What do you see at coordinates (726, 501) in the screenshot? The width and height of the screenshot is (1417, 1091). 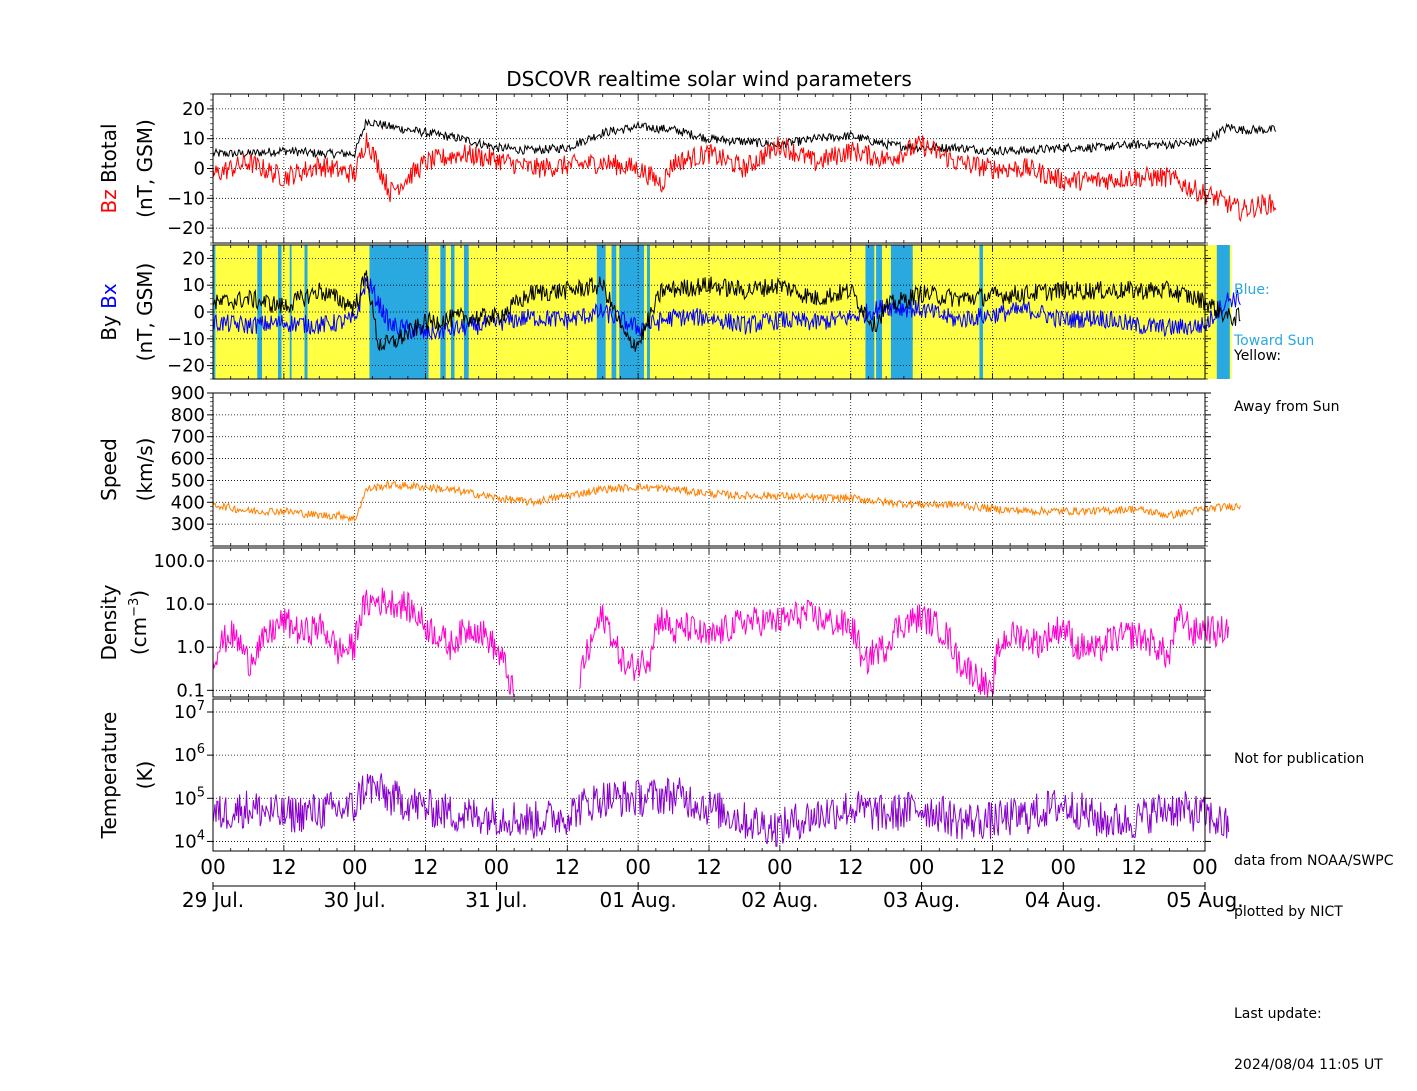 I see `series-speed` at bounding box center [726, 501].